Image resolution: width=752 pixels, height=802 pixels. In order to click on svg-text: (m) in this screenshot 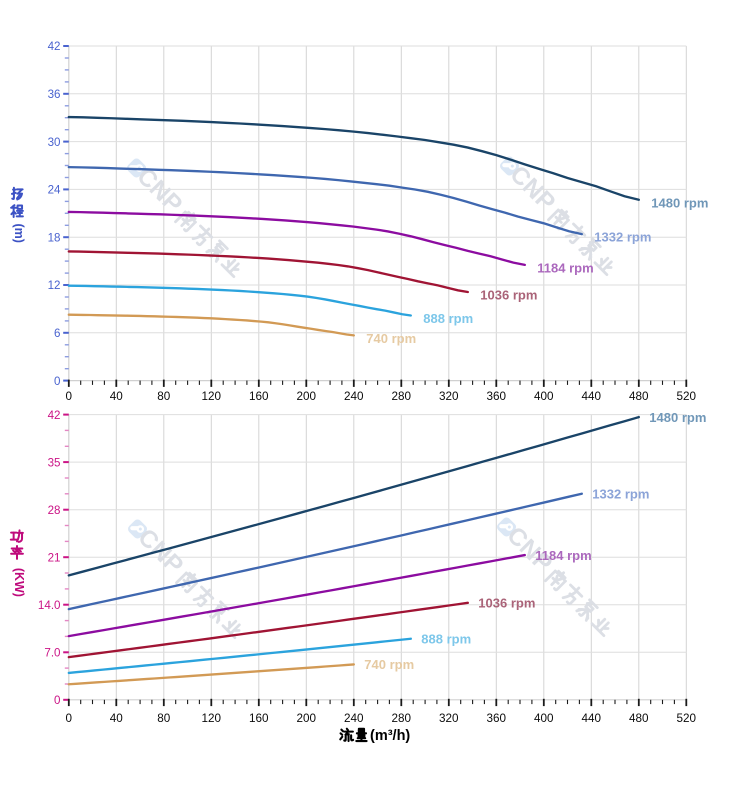, I will do `click(19, 232)`.